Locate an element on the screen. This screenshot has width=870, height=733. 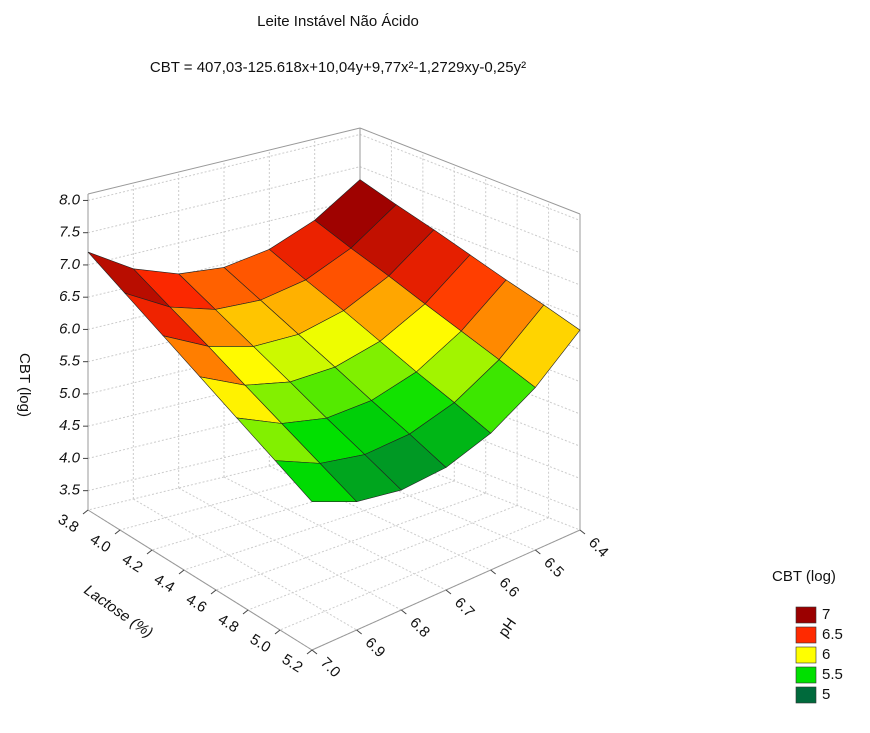
chart-title: Leite Instável Não Ácido is located at coordinates (338, 21).